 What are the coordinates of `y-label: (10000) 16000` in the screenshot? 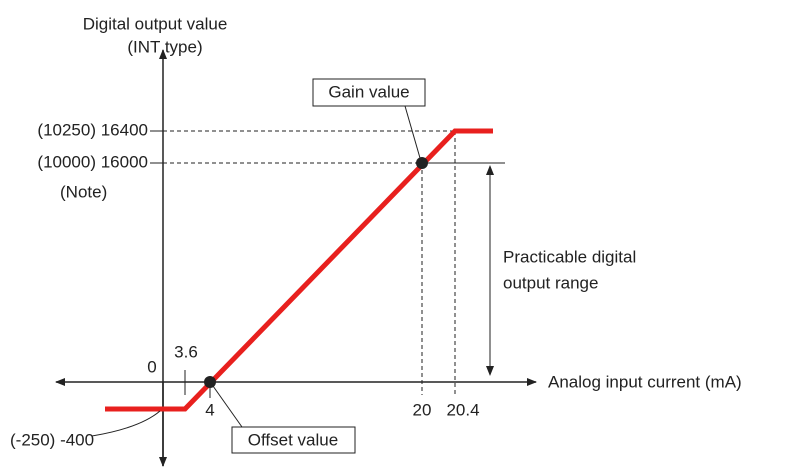 It's located at (92, 161).